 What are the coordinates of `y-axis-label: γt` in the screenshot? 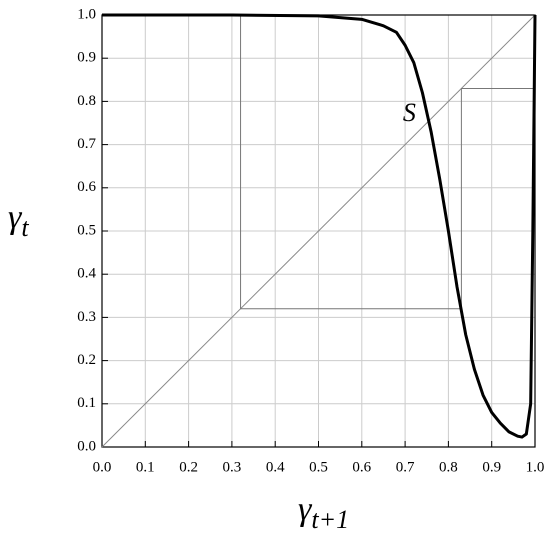 It's located at (18, 220).